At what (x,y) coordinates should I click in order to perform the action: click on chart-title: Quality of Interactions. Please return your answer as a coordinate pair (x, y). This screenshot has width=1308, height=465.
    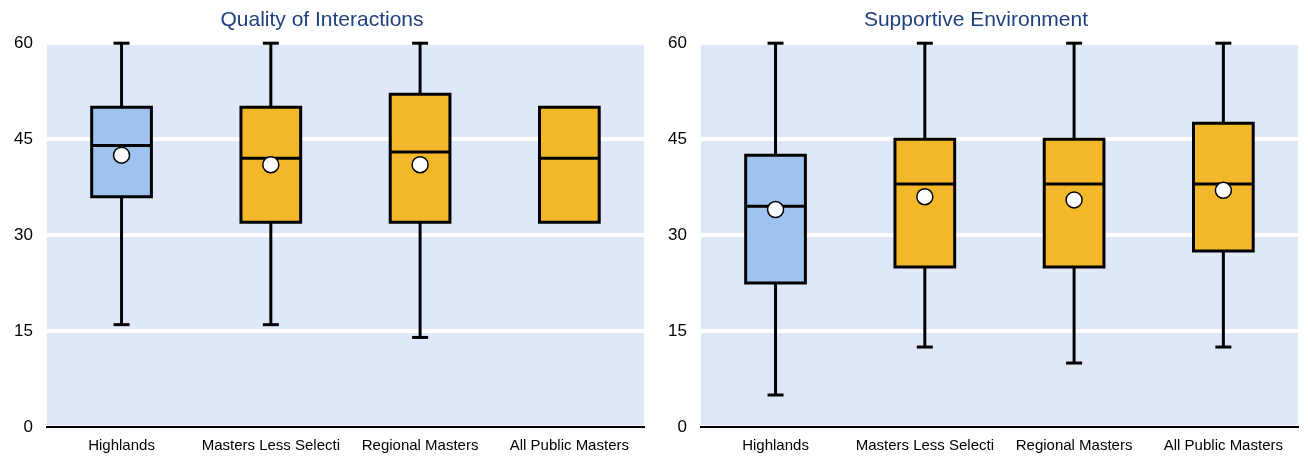
    Looking at the image, I should click on (322, 19).